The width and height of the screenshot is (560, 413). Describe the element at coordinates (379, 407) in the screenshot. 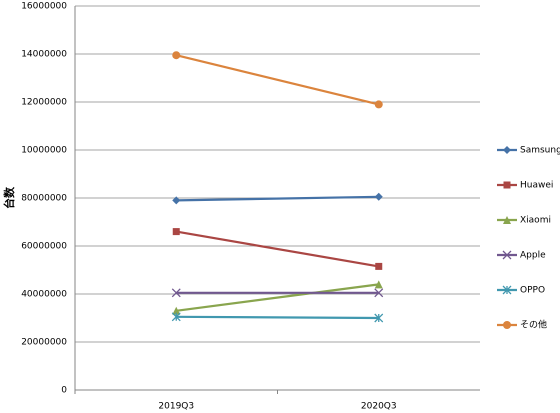

I see `x-tick-label: 2020Q3` at that location.